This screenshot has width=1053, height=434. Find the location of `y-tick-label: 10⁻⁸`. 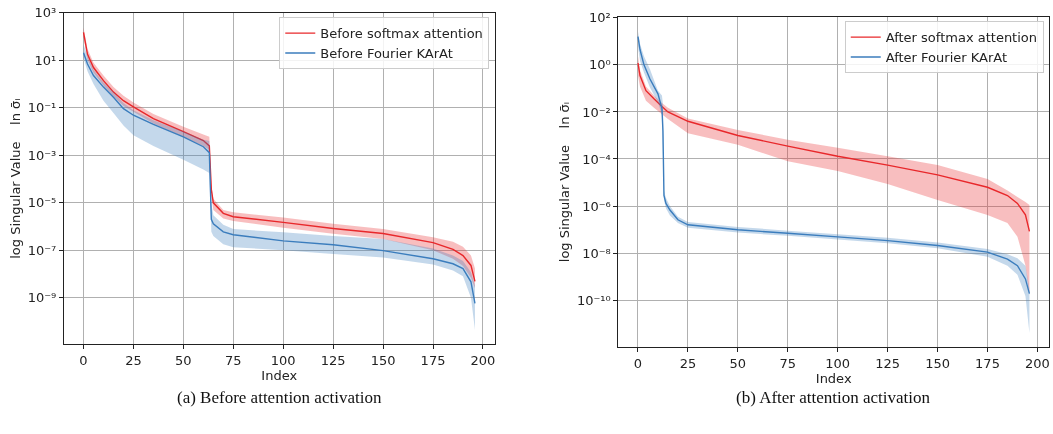

y-tick-label: 10⁻⁸ is located at coordinates (596, 253).